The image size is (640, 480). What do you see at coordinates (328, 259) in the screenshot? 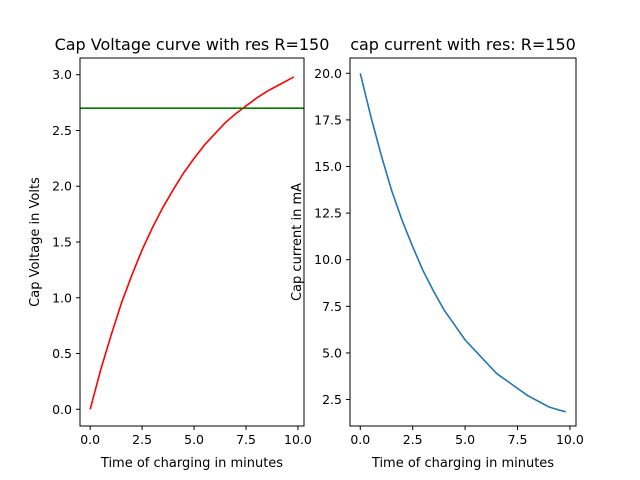
I see `current-y-tick-label: 10.0` at bounding box center [328, 259].